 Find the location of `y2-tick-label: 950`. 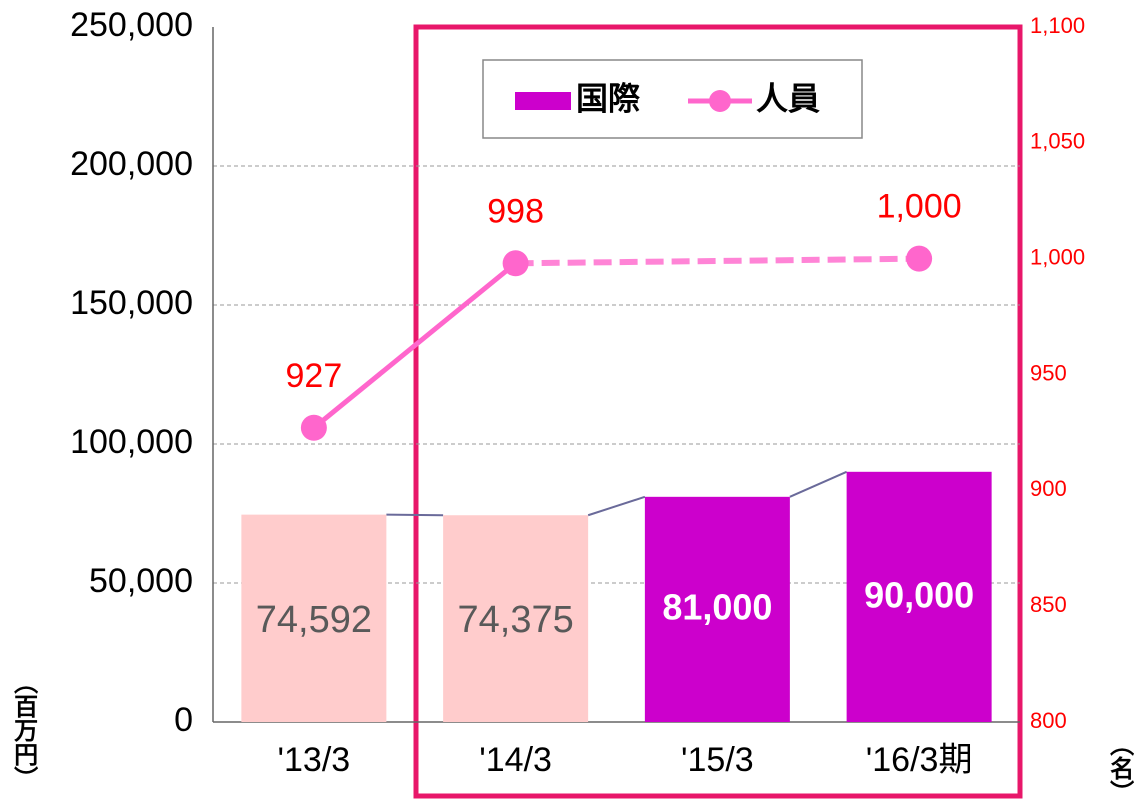

y2-tick-label: 950 is located at coordinates (1048, 372).